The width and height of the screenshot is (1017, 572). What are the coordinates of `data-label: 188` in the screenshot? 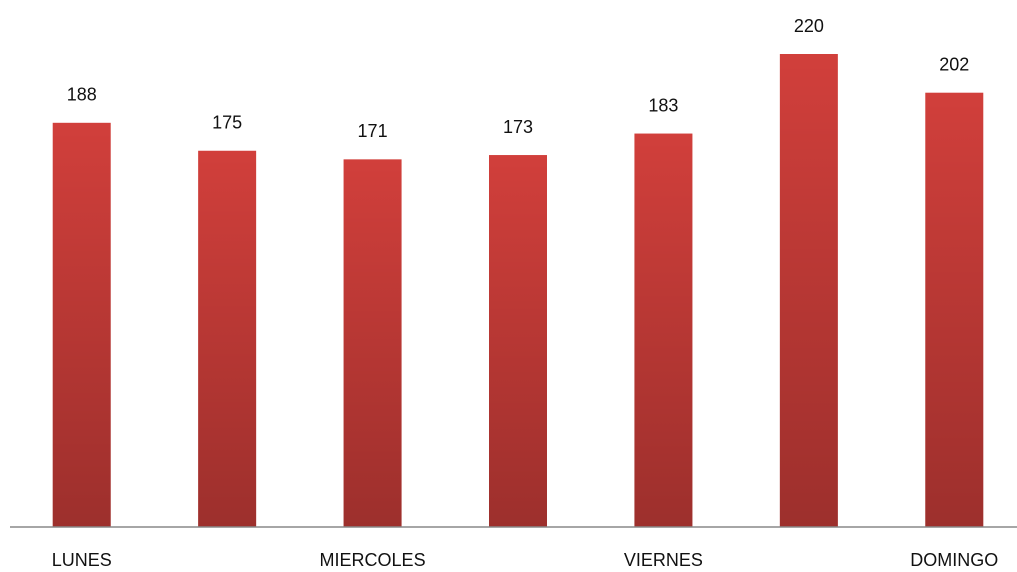 It's located at (82, 95).